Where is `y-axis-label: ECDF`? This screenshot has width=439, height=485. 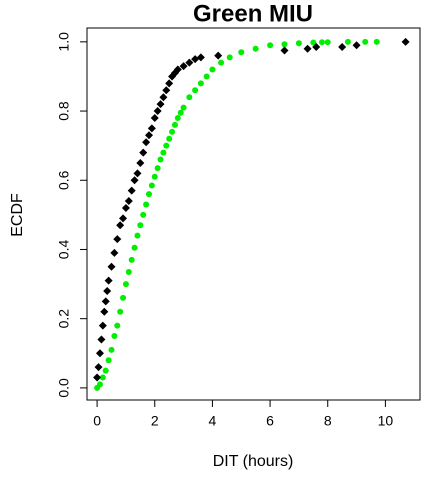 y-axis-label: ECDF is located at coordinates (17, 215).